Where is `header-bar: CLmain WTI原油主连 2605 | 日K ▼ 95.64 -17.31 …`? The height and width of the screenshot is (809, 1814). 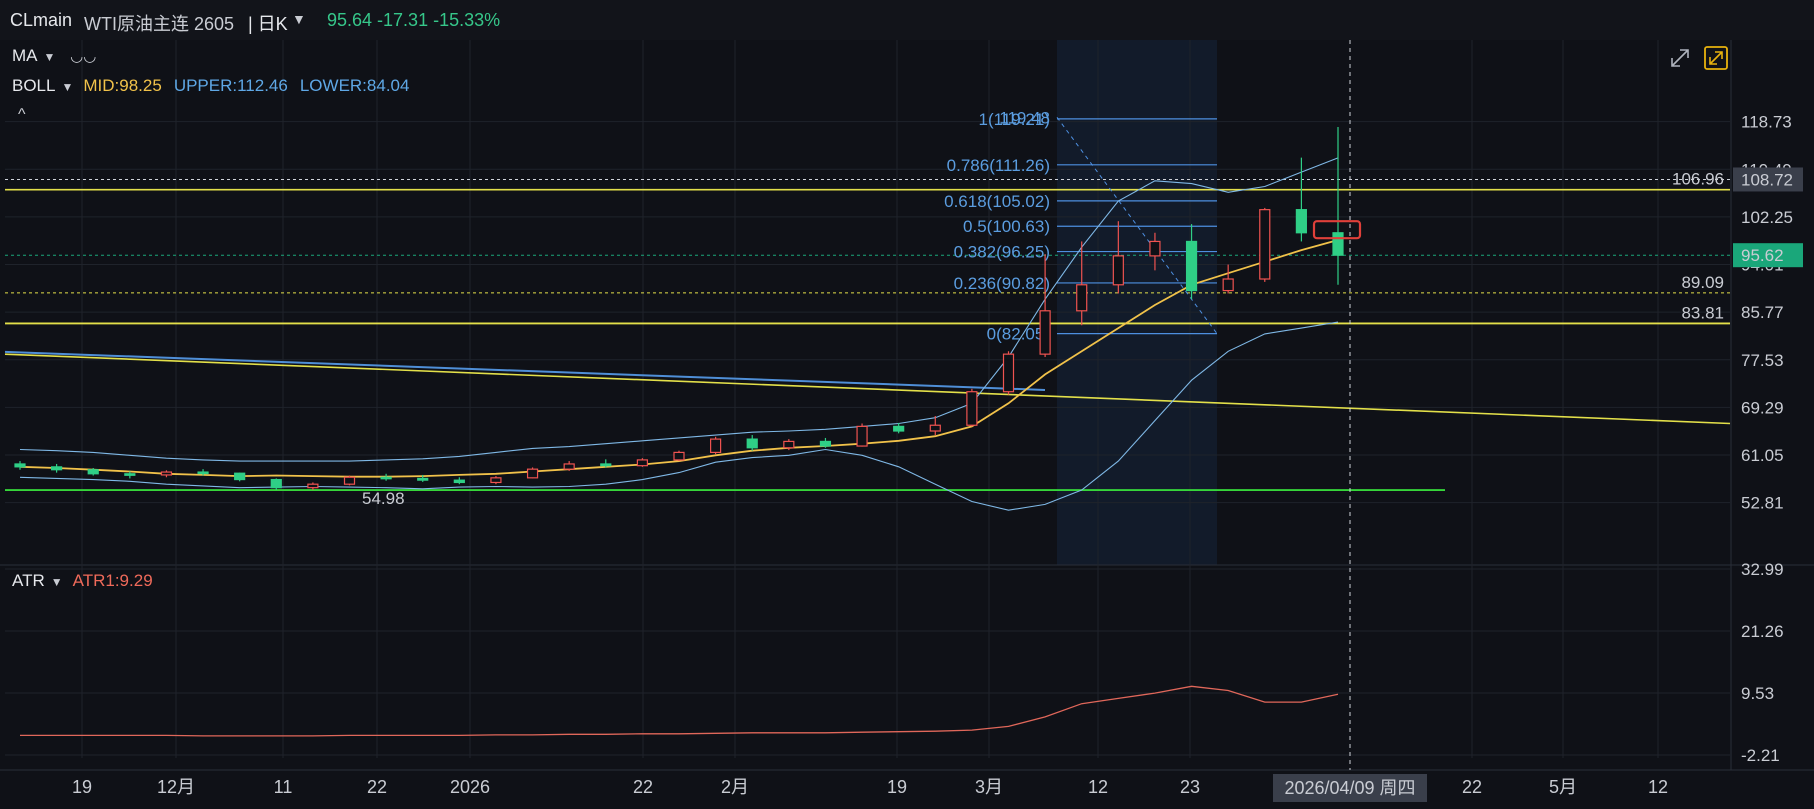
header-bar: CLmain WTI原油主连 2605 | 日K ▼ 95.64 -17.31 … is located at coordinates (907, 20).